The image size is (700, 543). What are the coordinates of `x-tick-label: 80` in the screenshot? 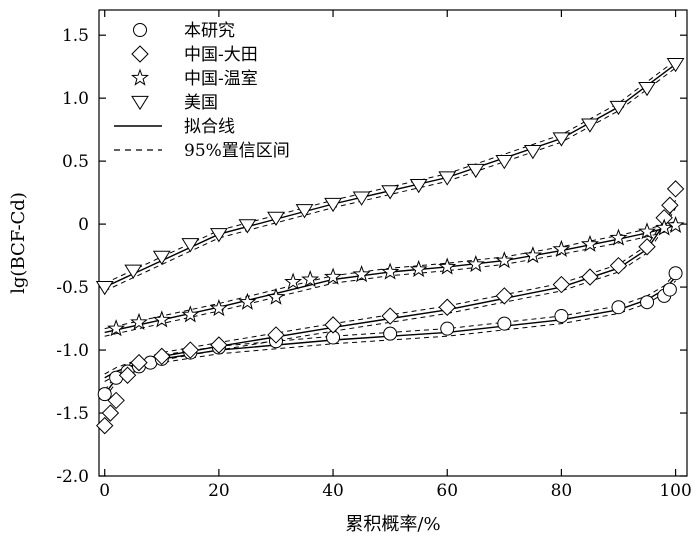 It's located at (562, 491).